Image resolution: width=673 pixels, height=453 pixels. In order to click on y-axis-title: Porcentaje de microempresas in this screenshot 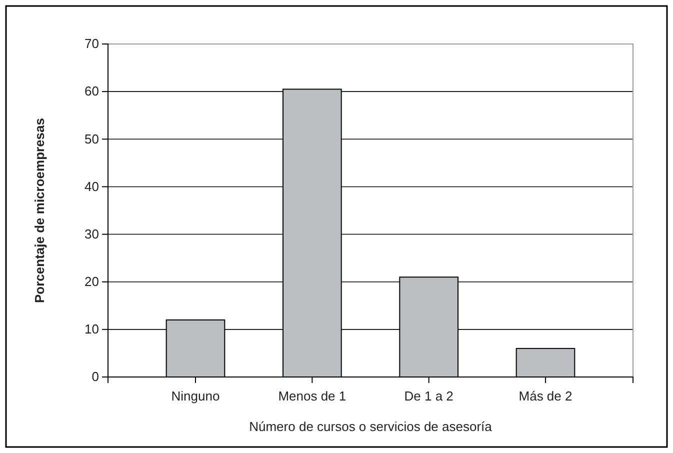, I will do `click(39, 210)`.